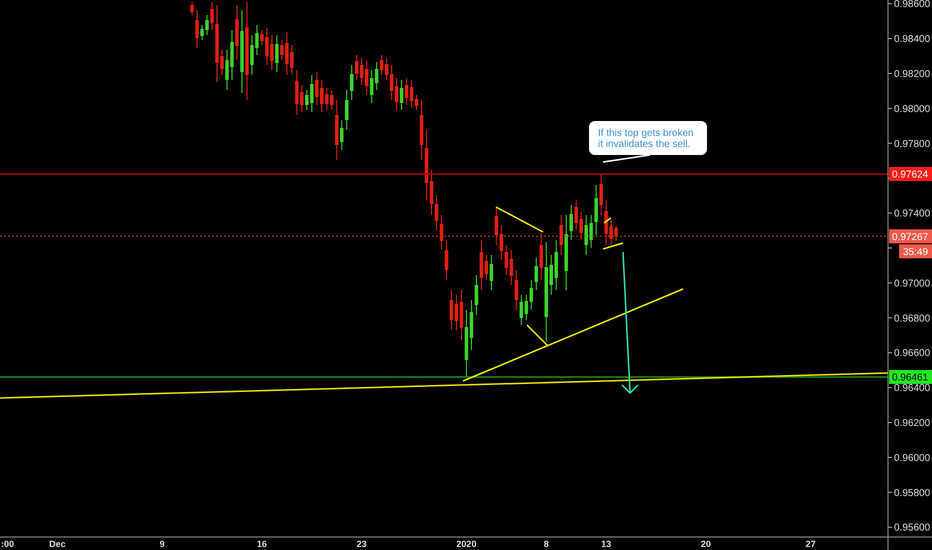 The width and height of the screenshot is (932, 550). What do you see at coordinates (912, 109) in the screenshot?
I see `y-tick-label: 0.98000` at bounding box center [912, 109].